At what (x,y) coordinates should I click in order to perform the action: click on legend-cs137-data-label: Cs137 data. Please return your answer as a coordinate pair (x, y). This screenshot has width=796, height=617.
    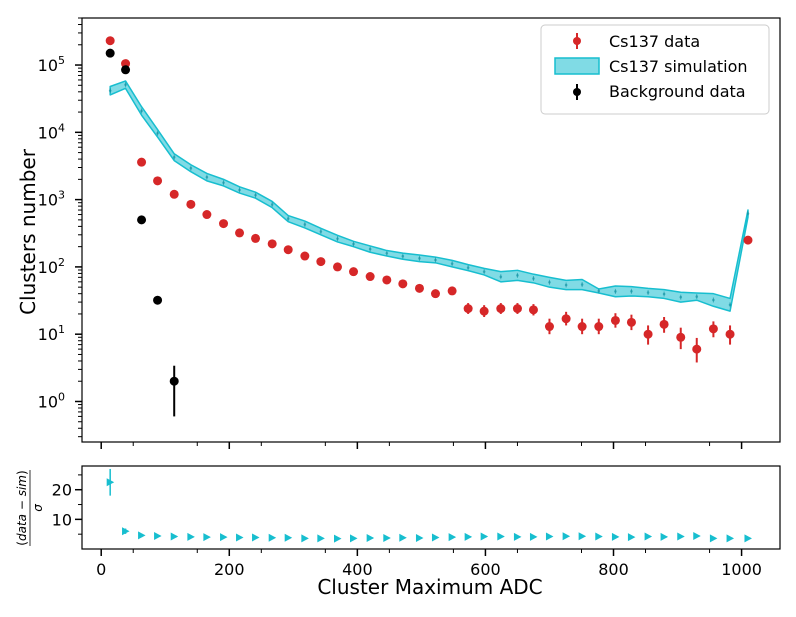
    Looking at the image, I should click on (654, 41).